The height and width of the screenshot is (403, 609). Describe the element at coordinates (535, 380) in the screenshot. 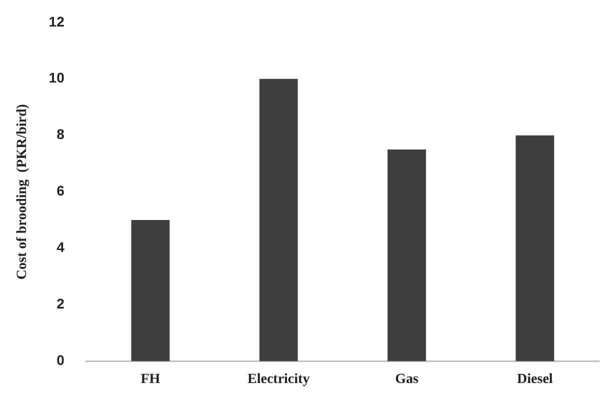

I see `x-tick-label: Diesel` at that location.